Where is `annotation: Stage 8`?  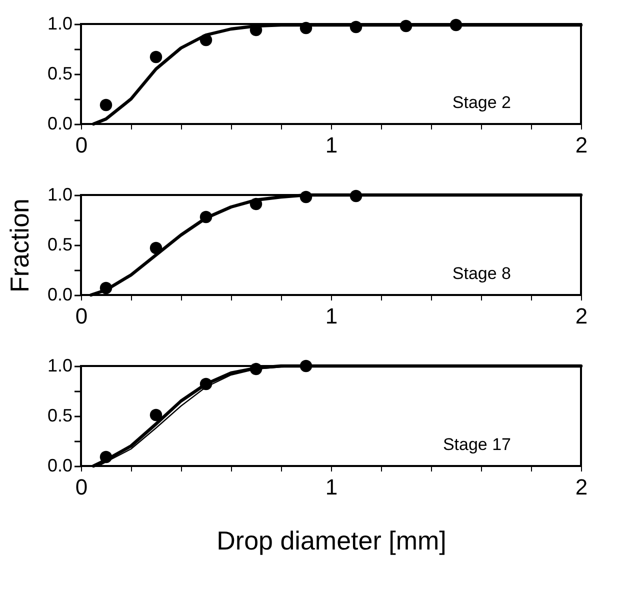
annotation: Stage 8 is located at coordinates (481, 273).